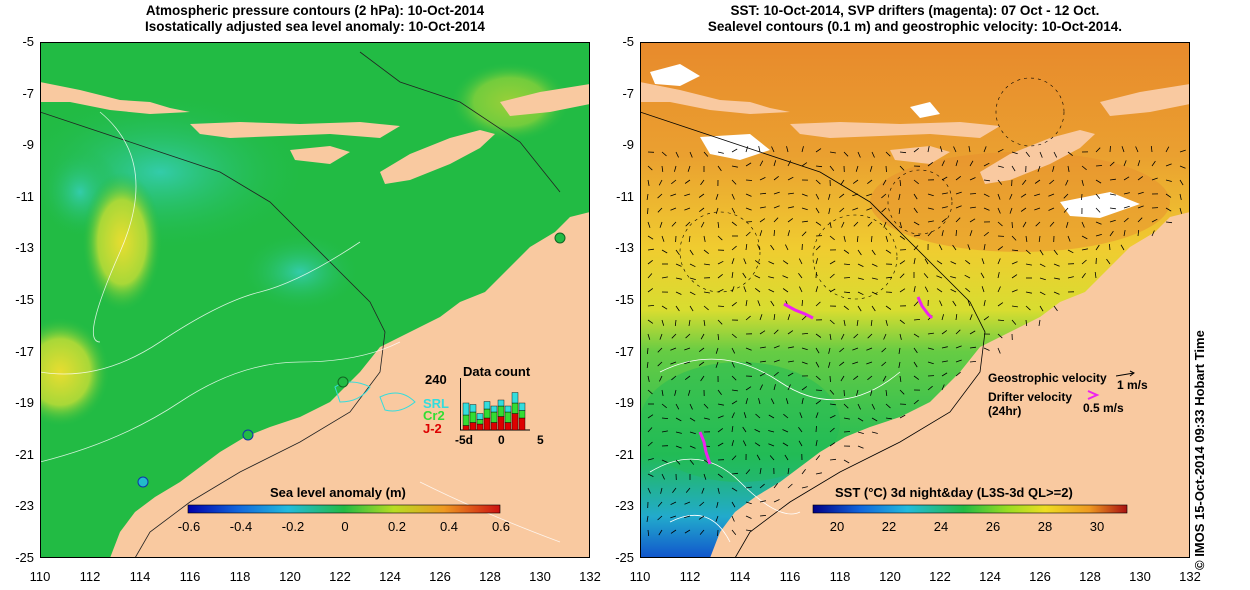  Describe the element at coordinates (25, 196) in the screenshot. I see `left-ytick-3: -11` at that location.